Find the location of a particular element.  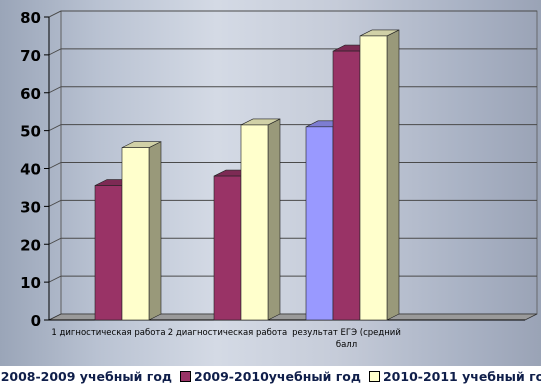

legend-label-2009-2010: 2009-2010учебный год is located at coordinates (277, 376).